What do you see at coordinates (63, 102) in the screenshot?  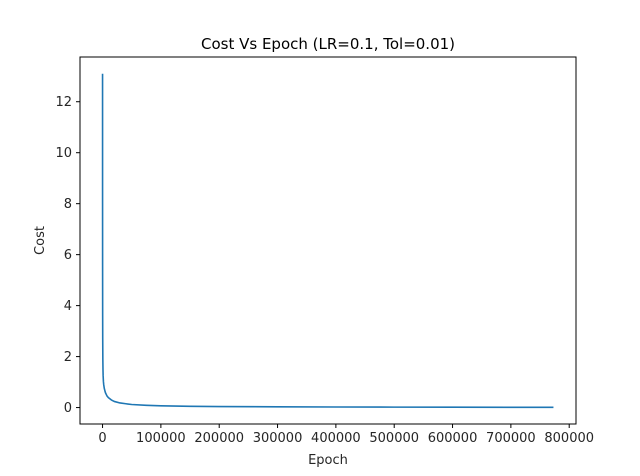 I see `y-tick-label: 12` at bounding box center [63, 102].